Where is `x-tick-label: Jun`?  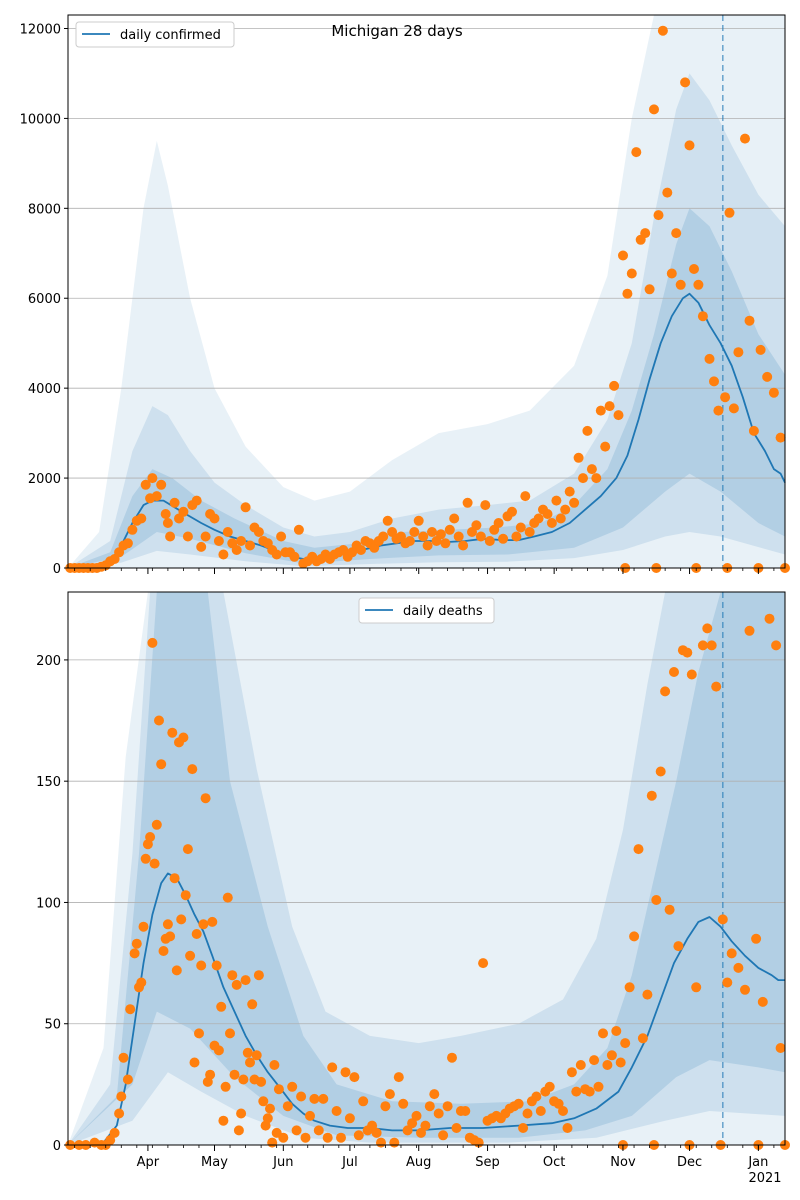
x-tick-label: Jun is located at coordinates (282, 1162).